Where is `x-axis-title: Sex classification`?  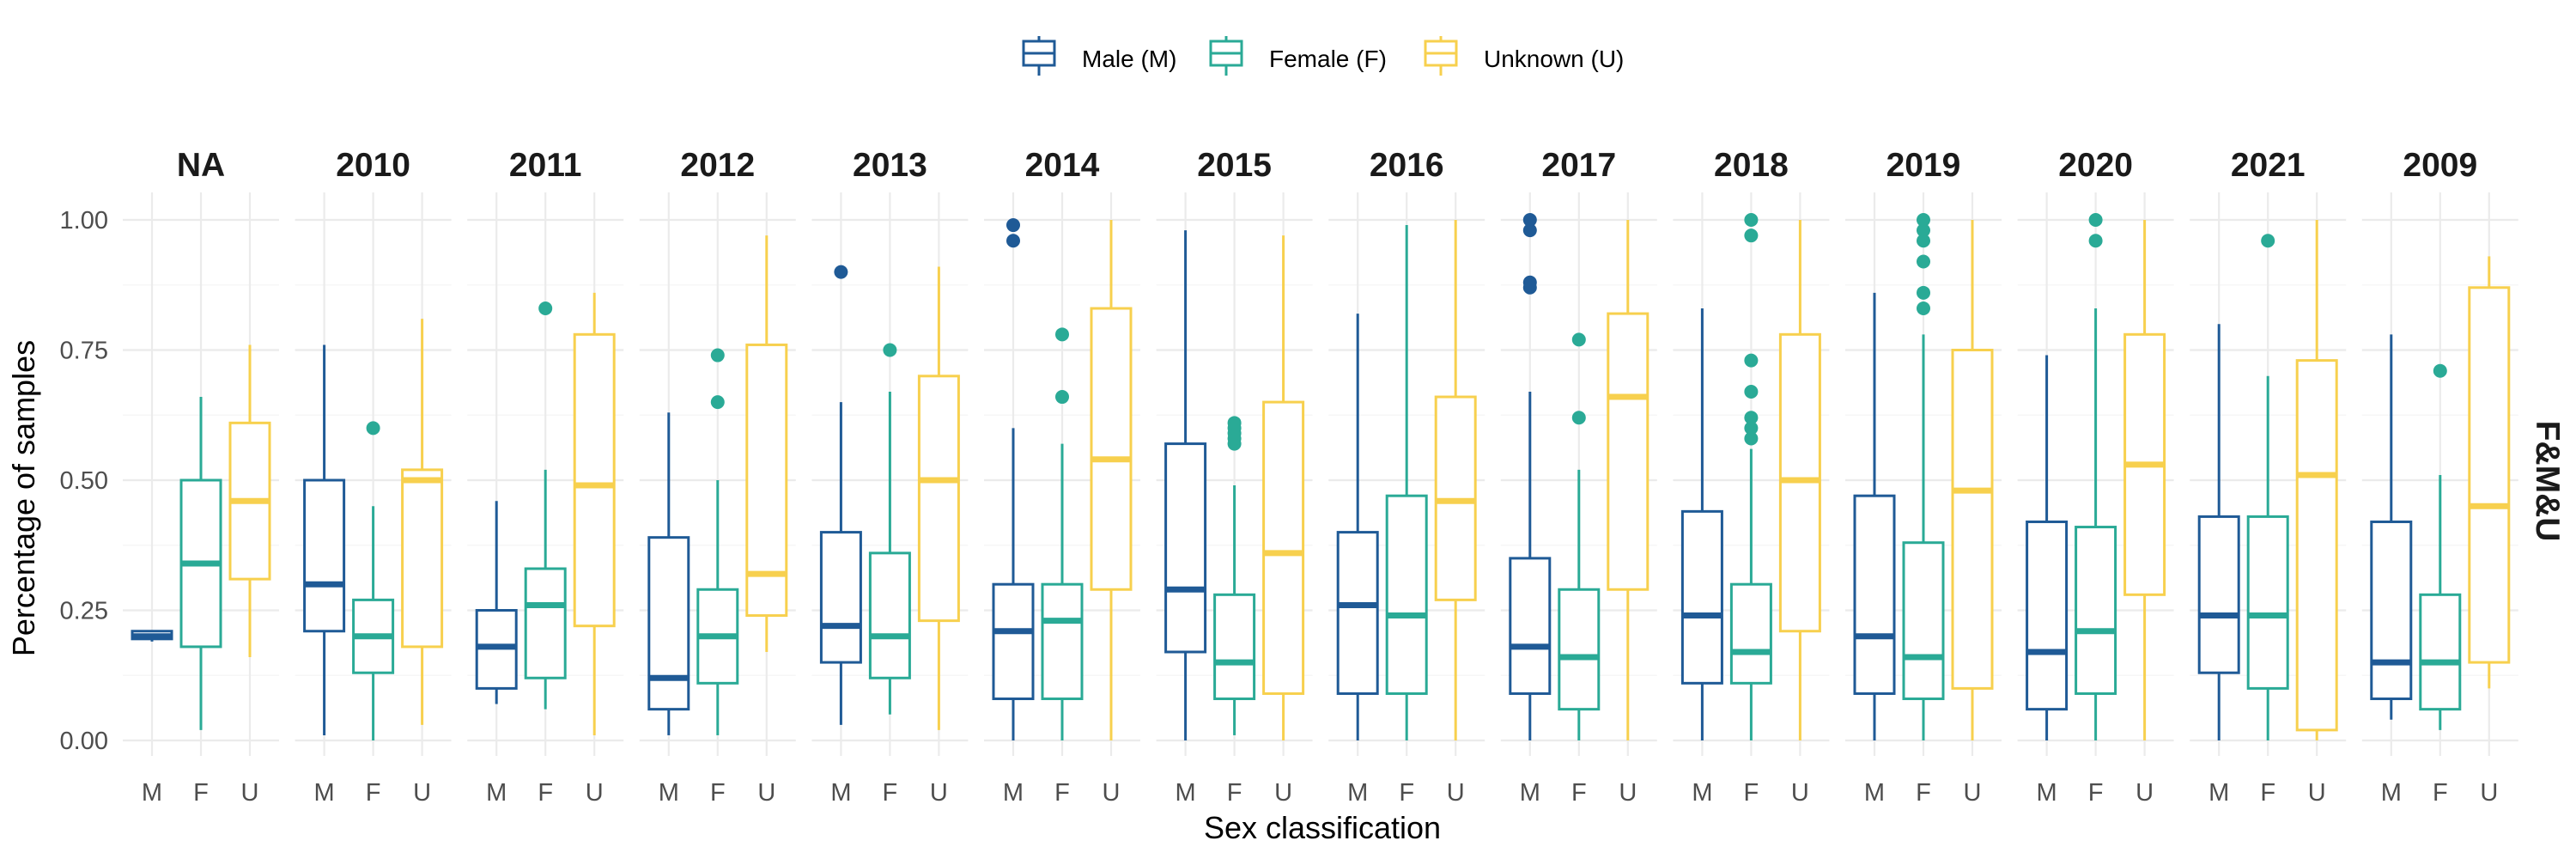 x-axis-title: Sex classification is located at coordinates (1323, 827).